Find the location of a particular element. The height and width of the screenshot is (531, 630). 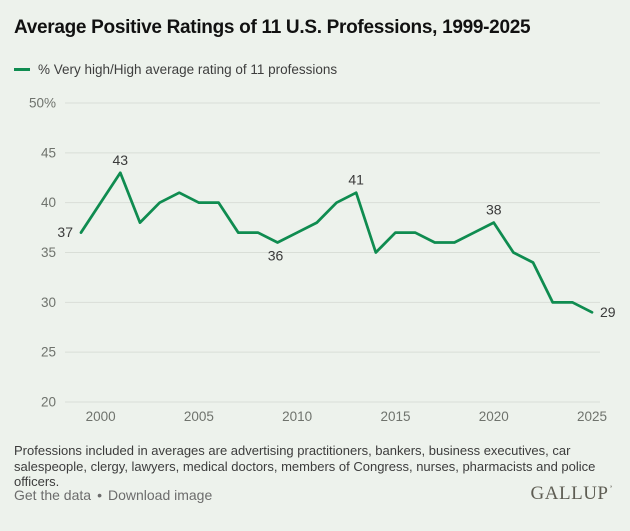

data-point-label: 37 is located at coordinates (65, 232).